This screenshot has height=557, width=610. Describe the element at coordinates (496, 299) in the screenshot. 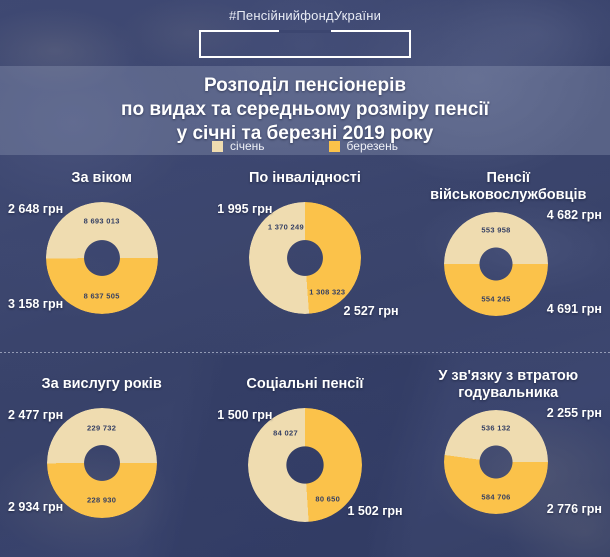

I see `donut-slice-label-march: 554 245` at that location.